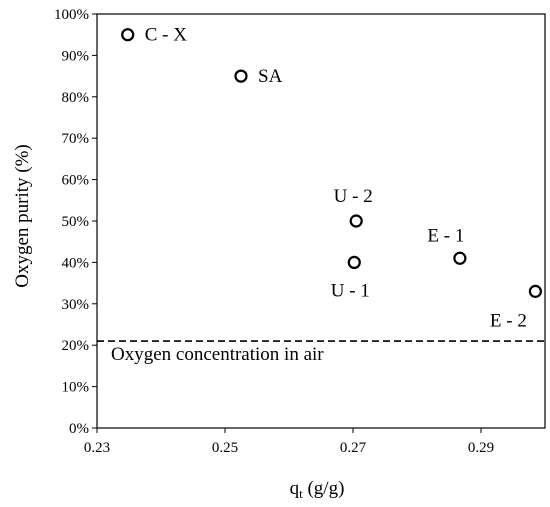 The height and width of the screenshot is (507, 550). What do you see at coordinates (76, 388) in the screenshot?
I see `y-tick-label: 10%` at bounding box center [76, 388].